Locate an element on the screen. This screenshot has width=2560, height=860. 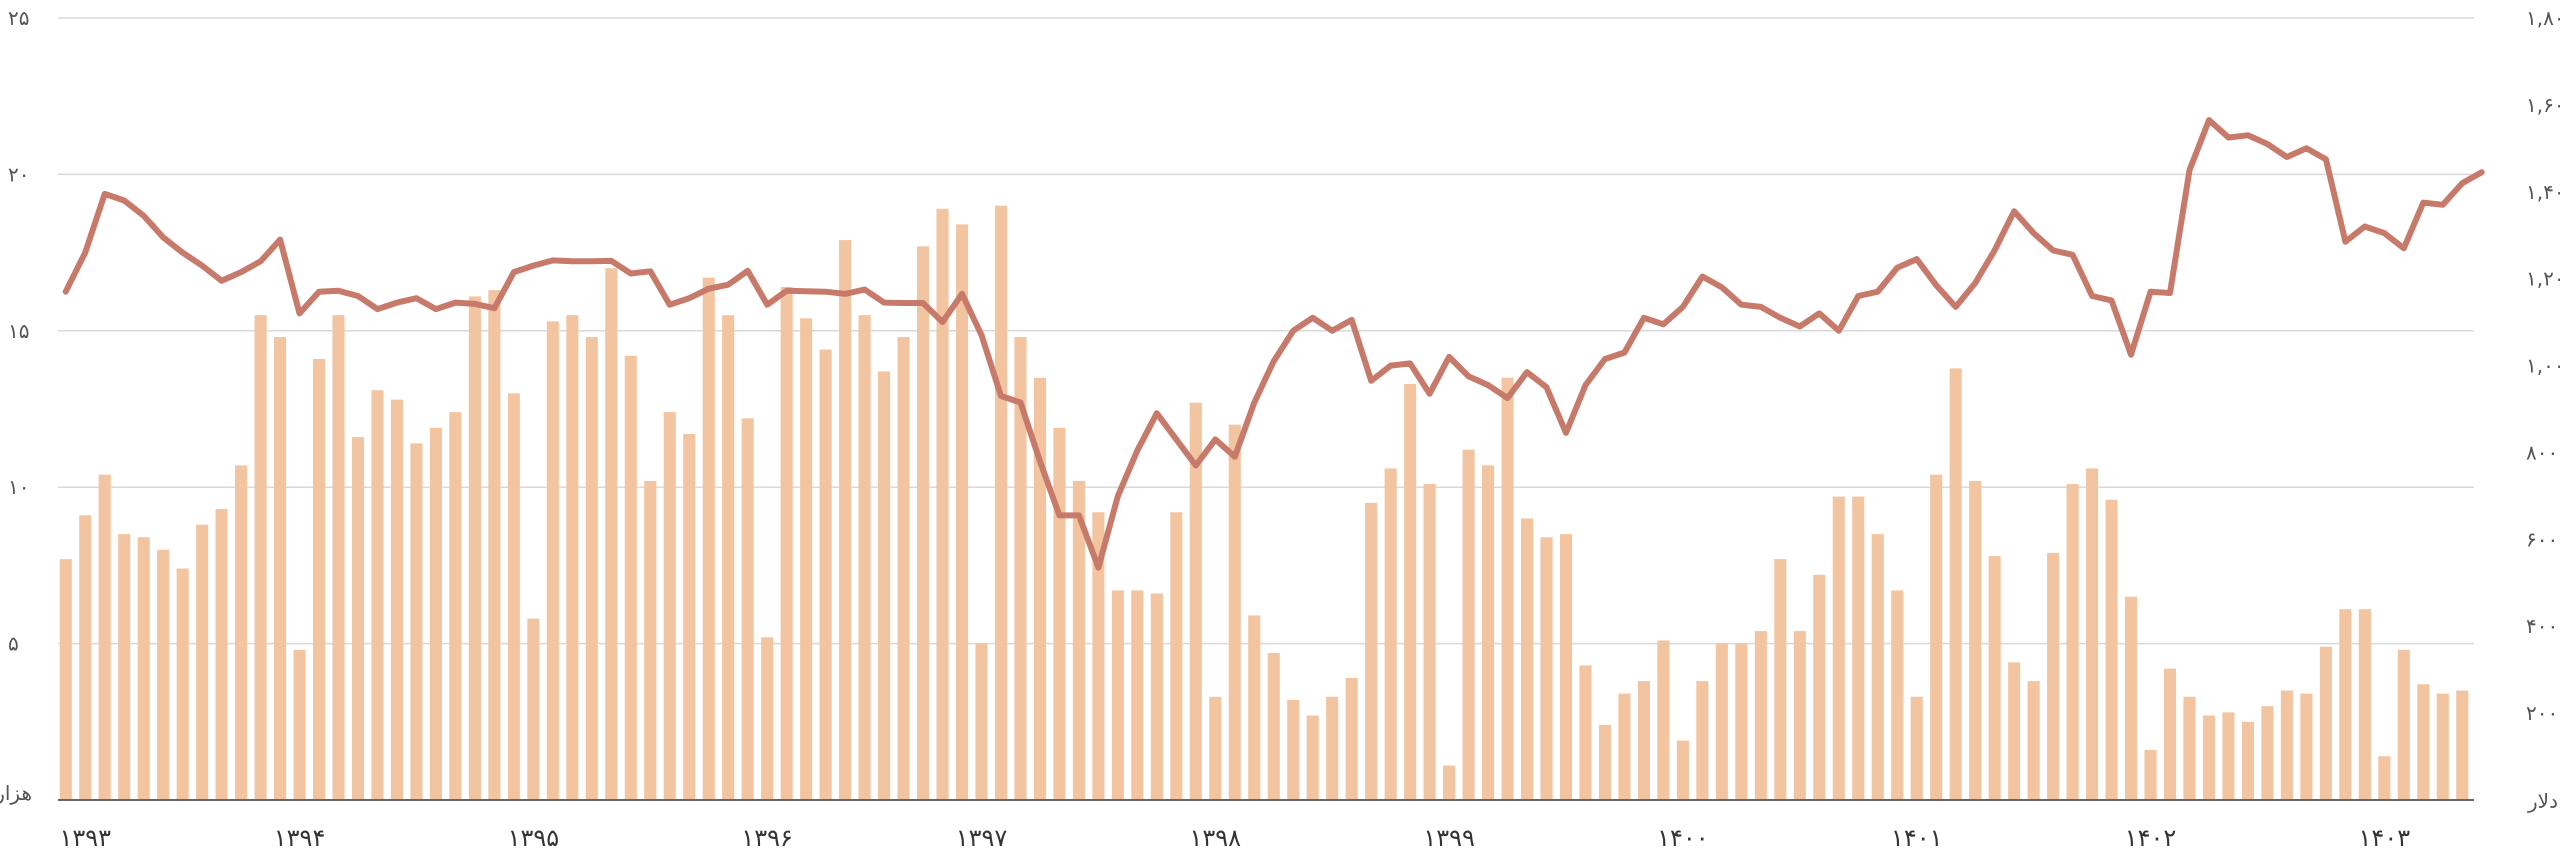
right-tick-label: ۱,۴۰۰ is located at coordinates (2543, 192).